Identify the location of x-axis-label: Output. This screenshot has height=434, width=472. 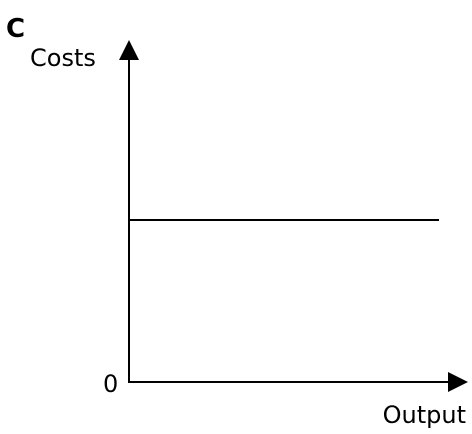
(424, 415).